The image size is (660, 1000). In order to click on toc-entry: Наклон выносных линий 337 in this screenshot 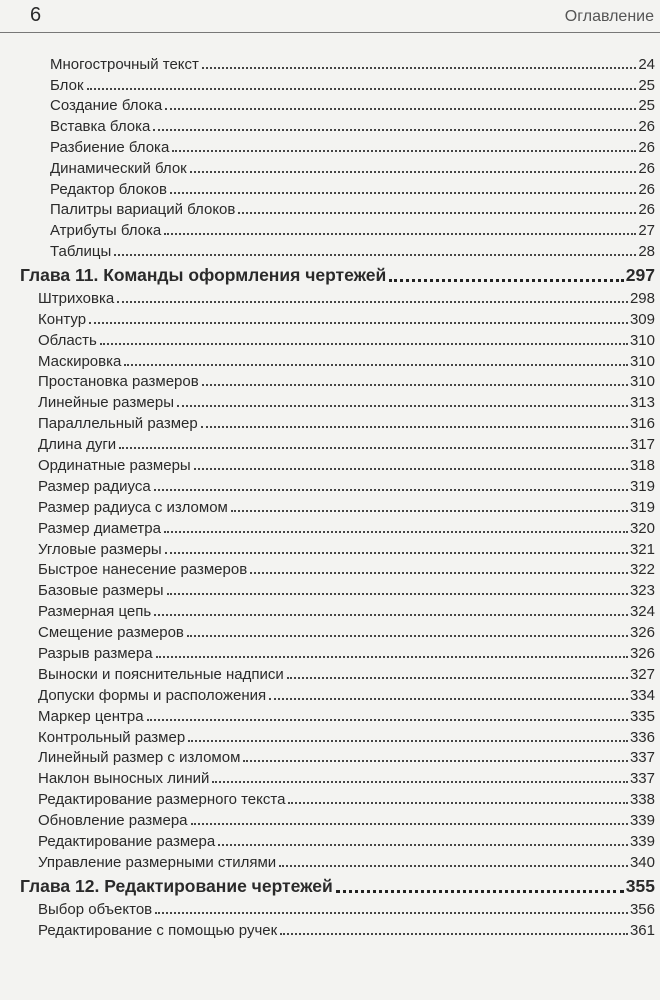, I will do `click(327, 776)`.